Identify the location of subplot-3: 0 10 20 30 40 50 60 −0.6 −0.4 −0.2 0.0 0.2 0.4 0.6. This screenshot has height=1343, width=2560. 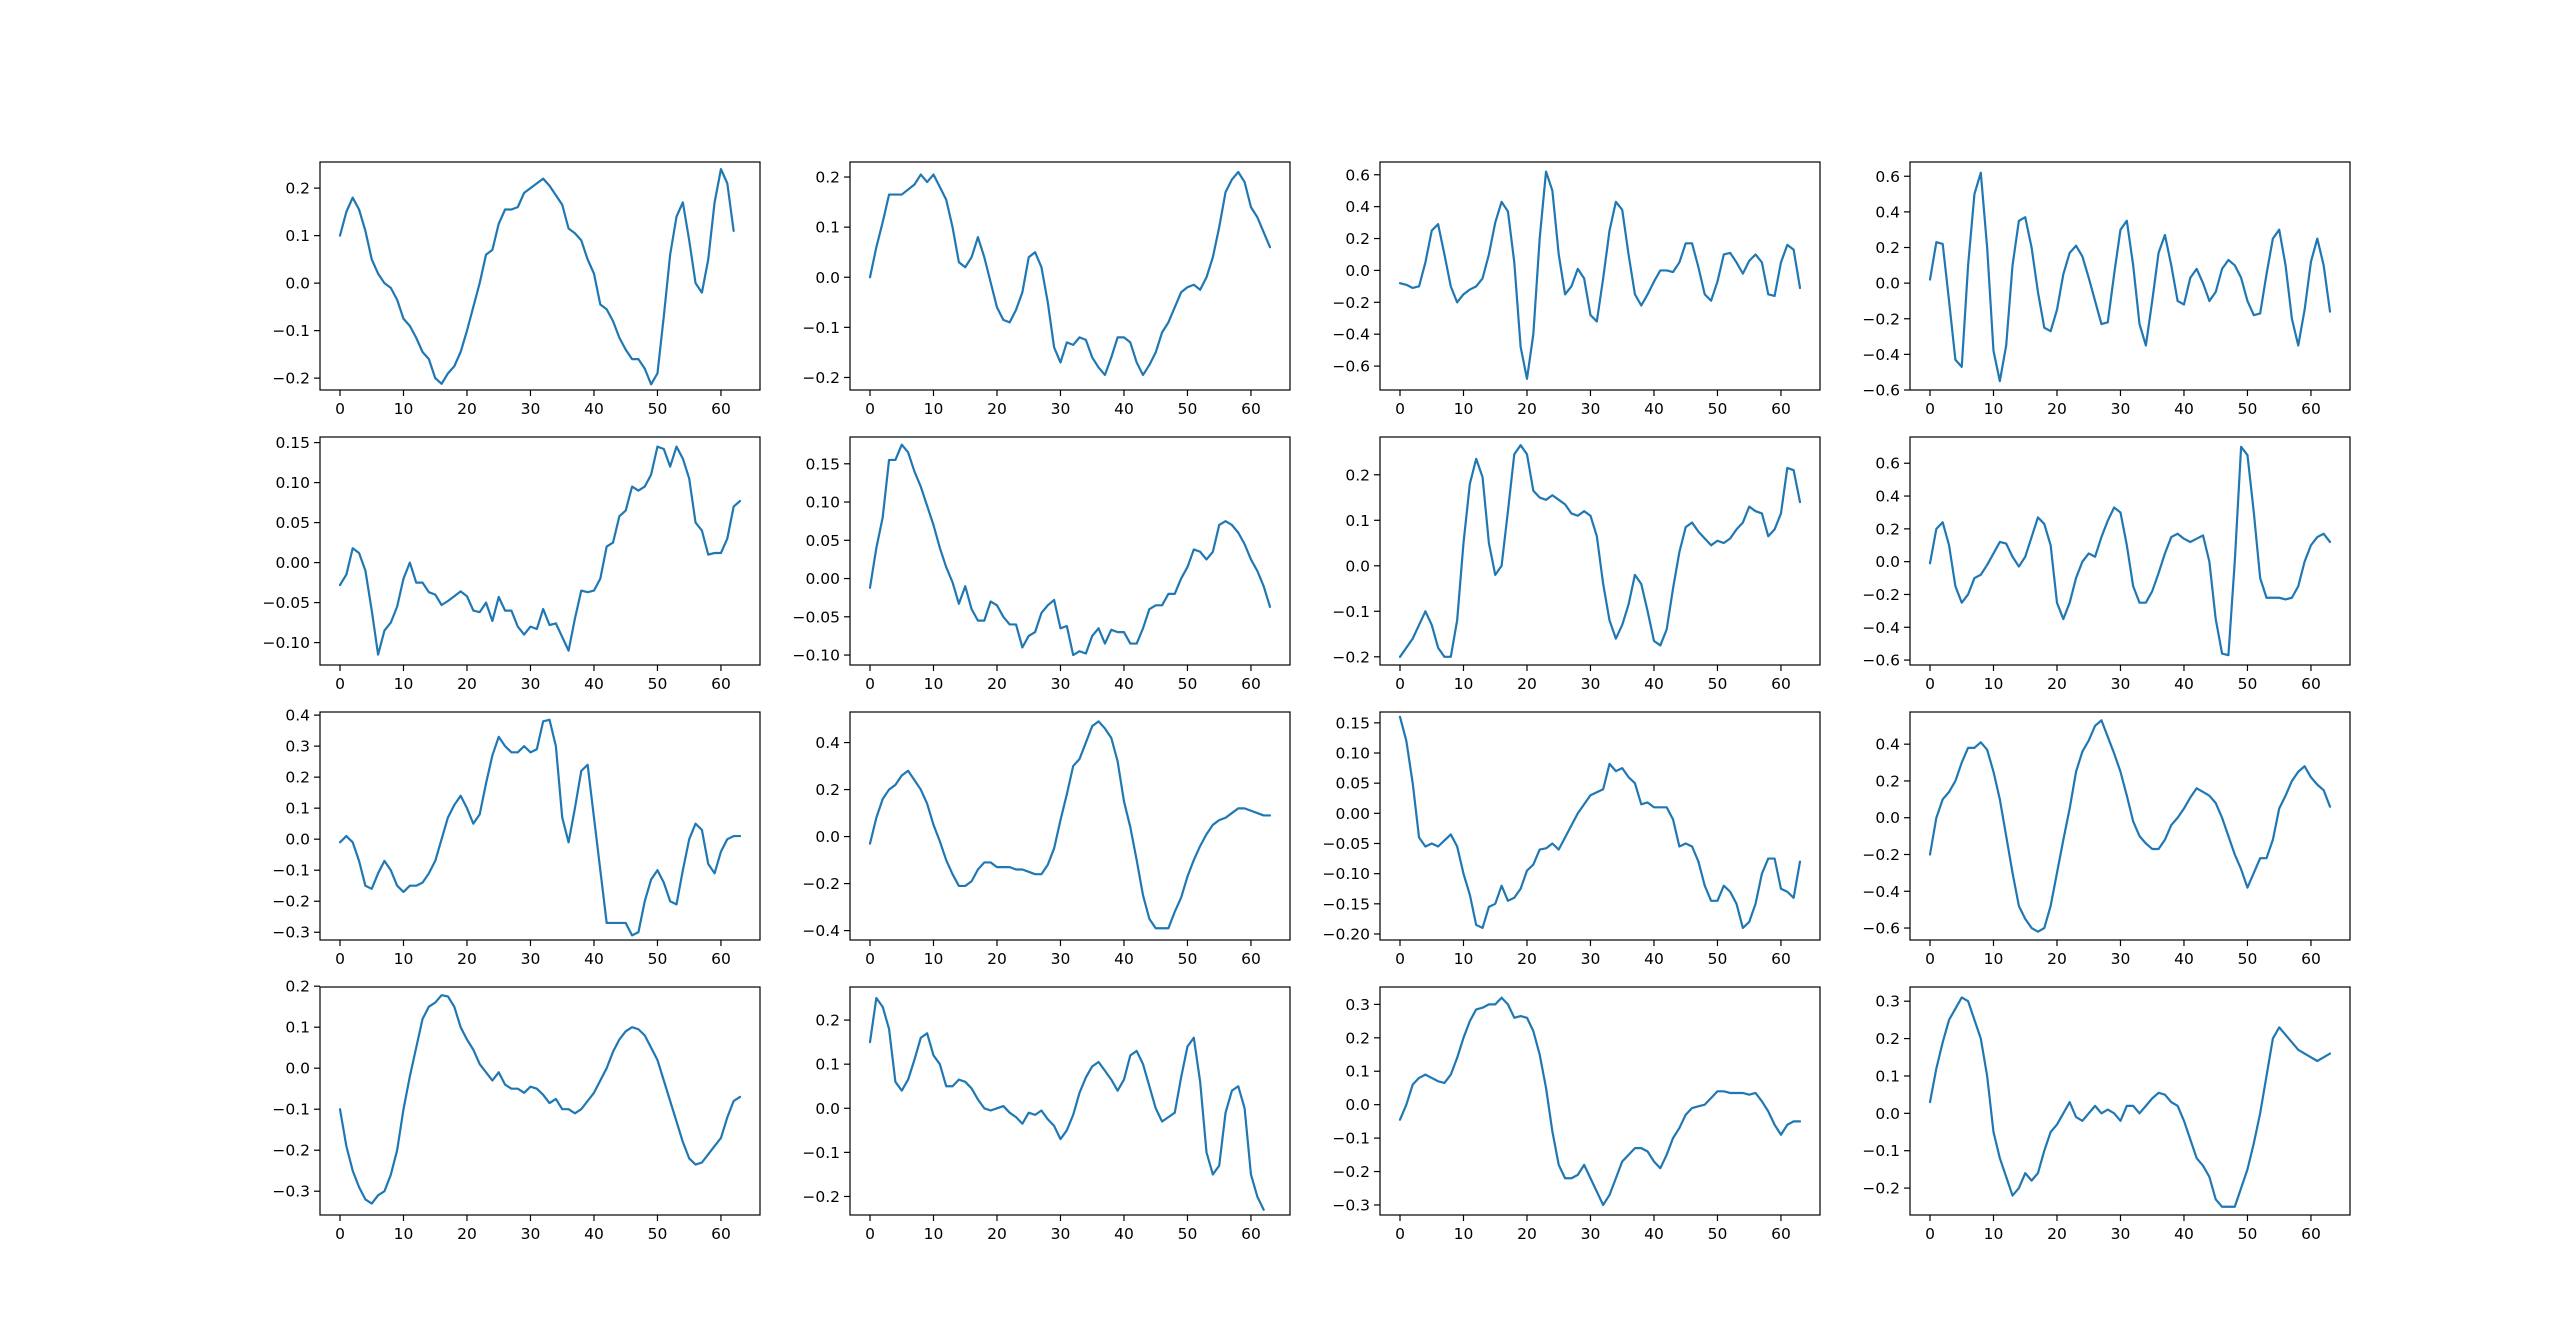
(1576, 289).